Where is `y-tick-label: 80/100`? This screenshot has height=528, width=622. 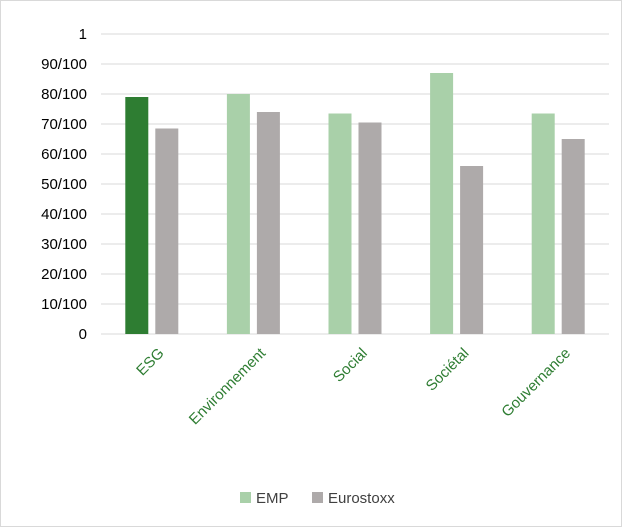
y-tick-label: 80/100 is located at coordinates (64, 94).